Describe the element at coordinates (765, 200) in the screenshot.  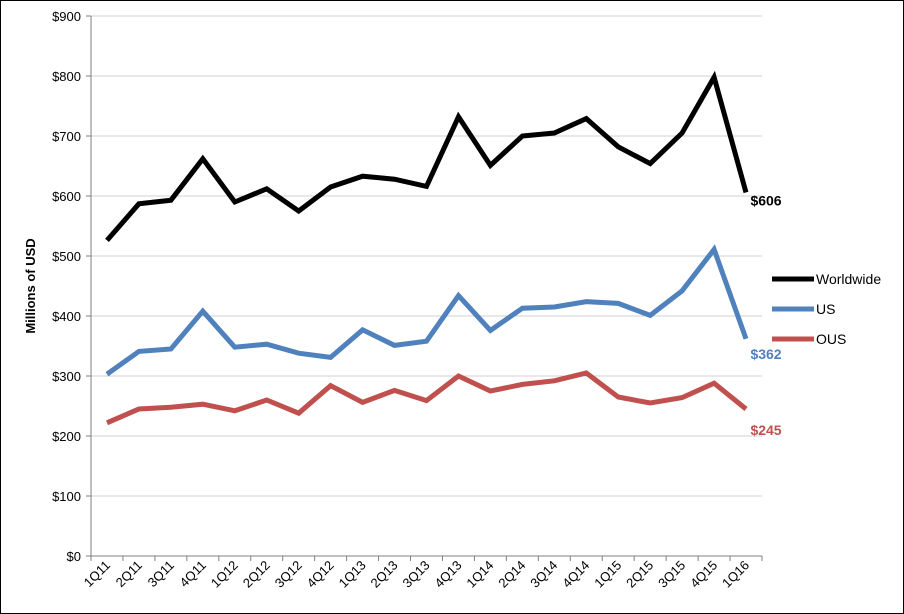
I see `end-value-label-worldwide: $606` at that location.